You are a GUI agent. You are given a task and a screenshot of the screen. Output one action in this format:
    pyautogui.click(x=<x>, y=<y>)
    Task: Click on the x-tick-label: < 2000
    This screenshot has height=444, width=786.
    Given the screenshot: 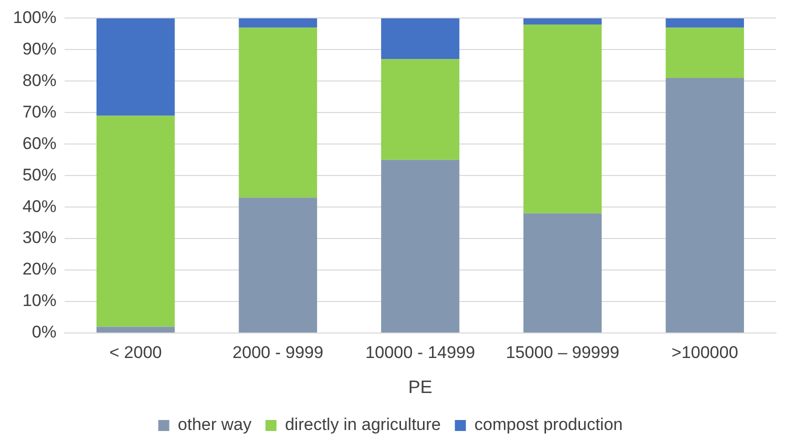 What is the action you would take?
    pyautogui.click(x=135, y=352)
    